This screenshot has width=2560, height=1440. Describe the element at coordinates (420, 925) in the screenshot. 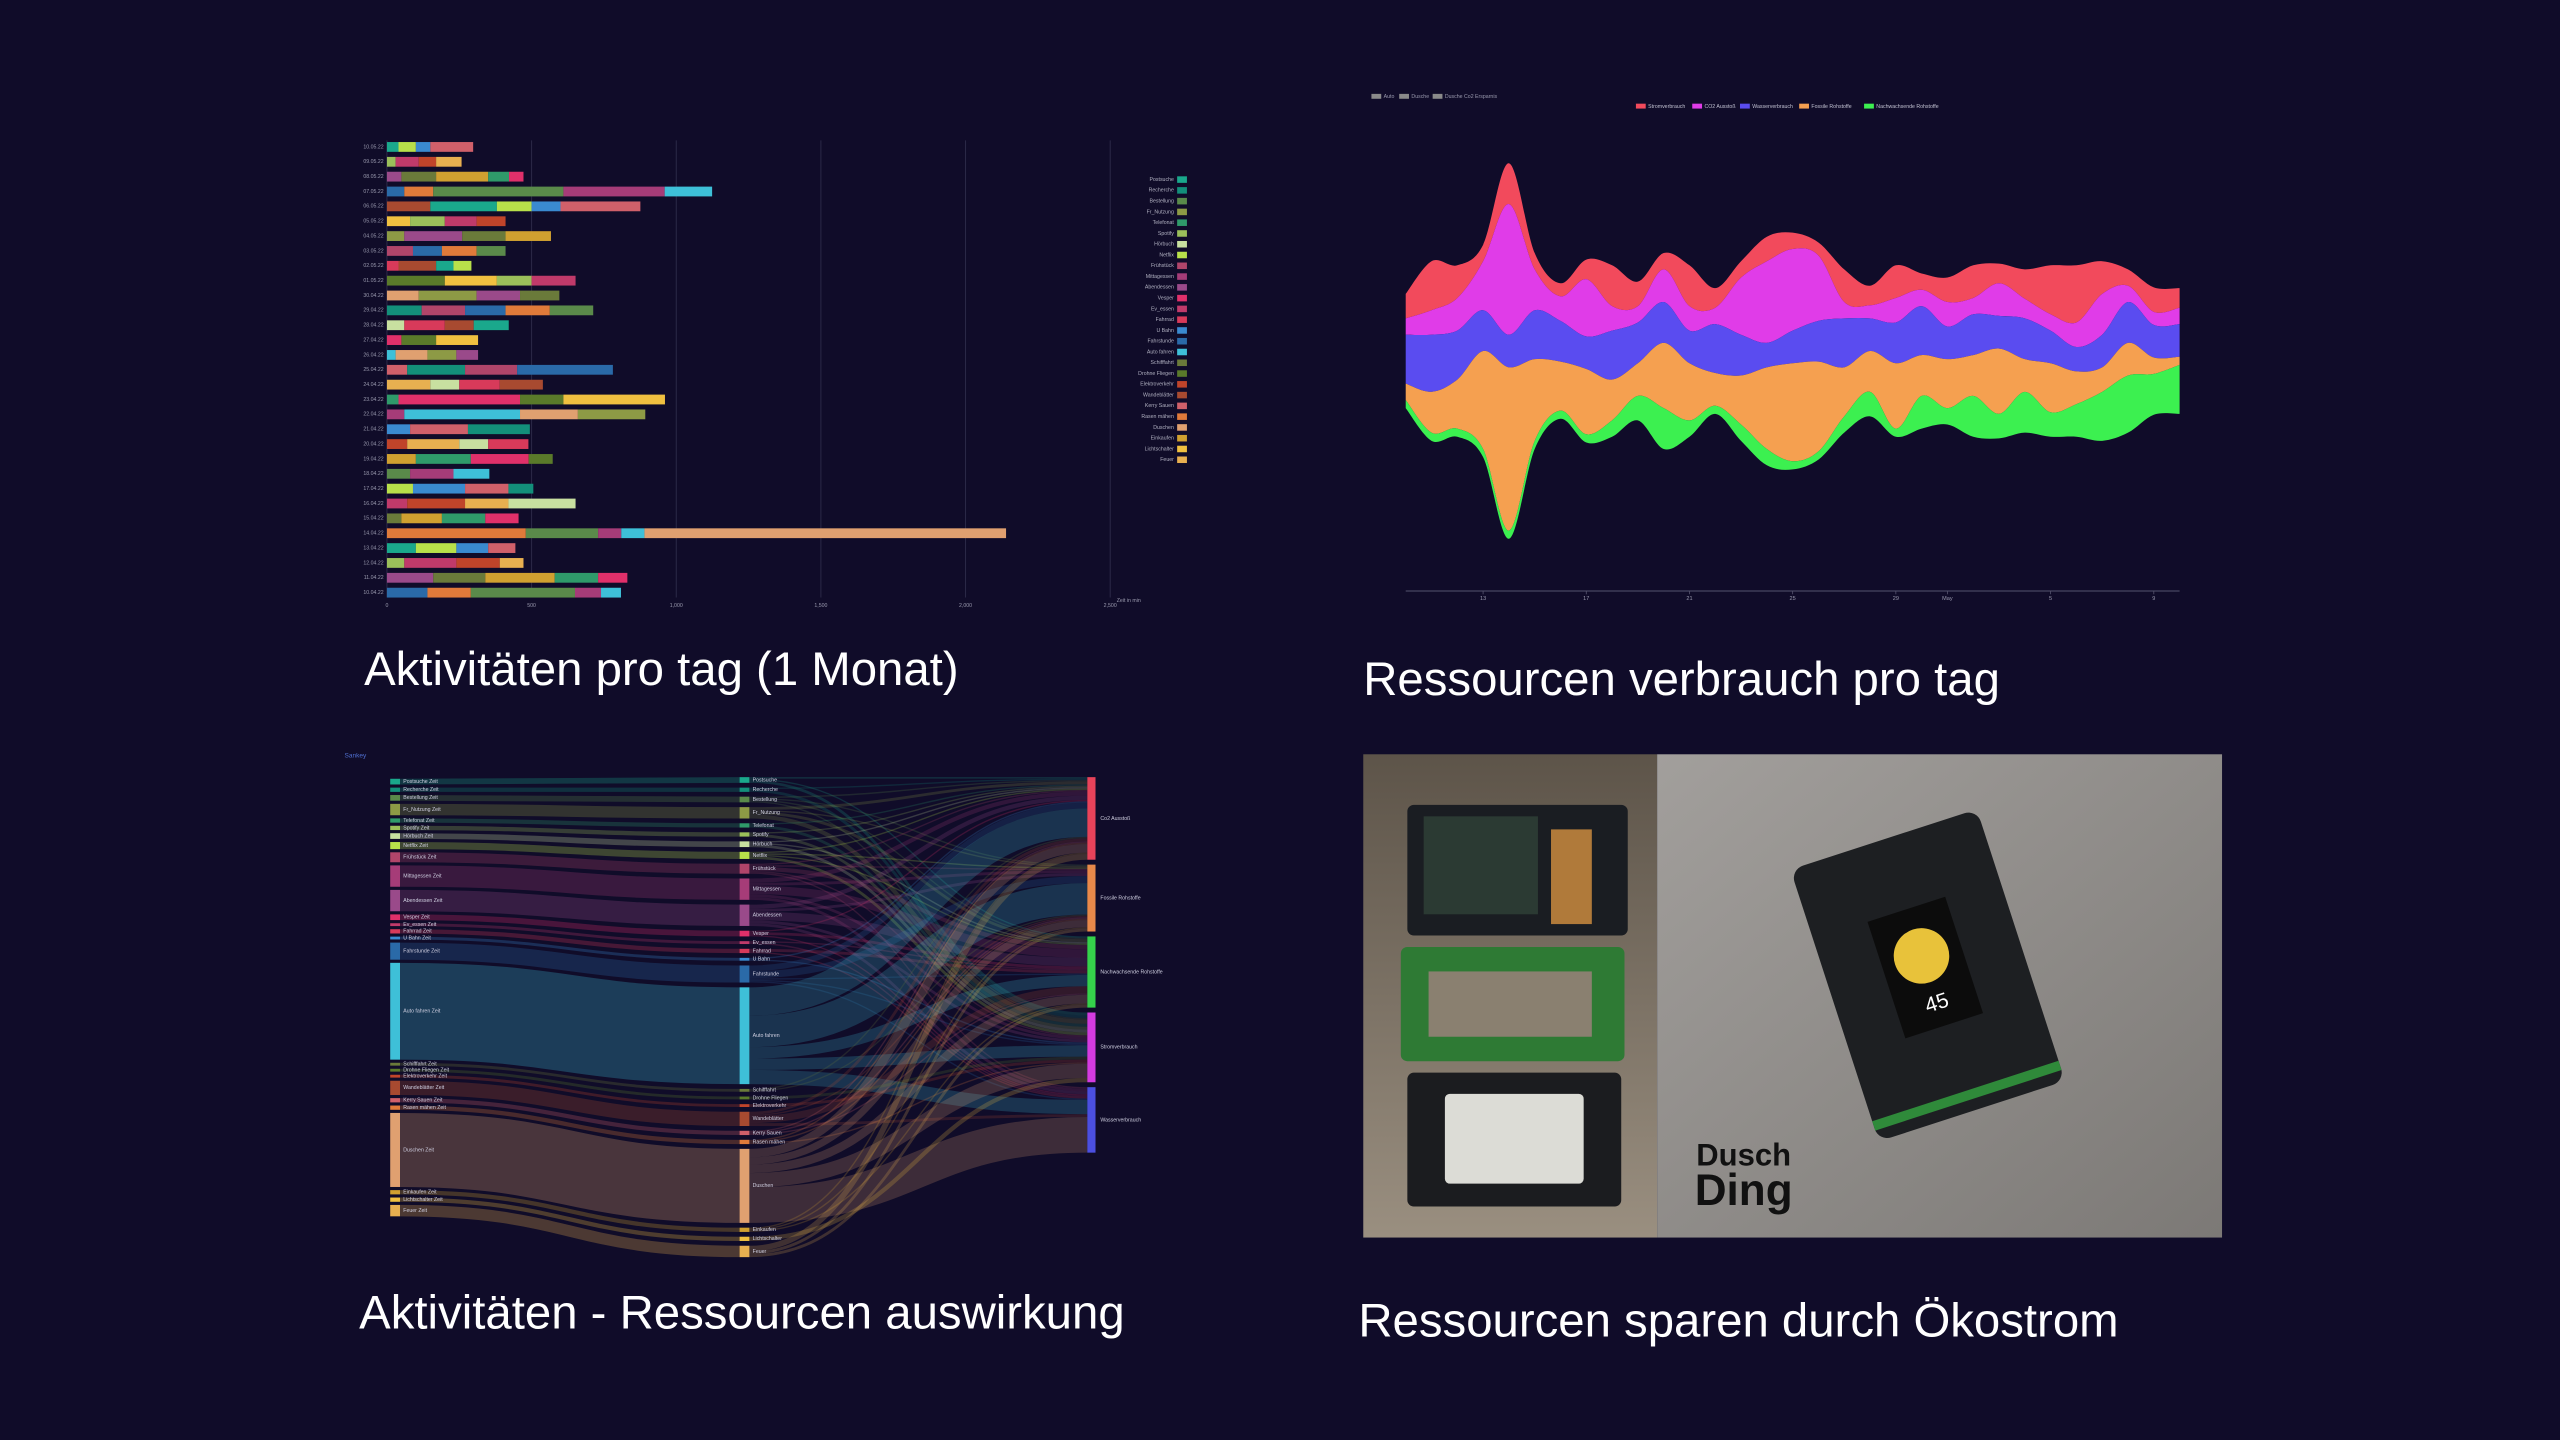

I see `node-label: Ev_essen Zeit` at that location.